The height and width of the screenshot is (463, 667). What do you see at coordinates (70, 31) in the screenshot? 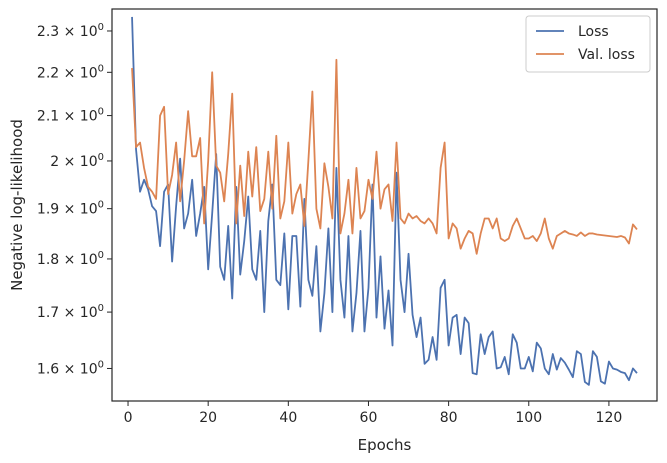
I see `y-tick-label: 2.3 × 100` at bounding box center [70, 31].